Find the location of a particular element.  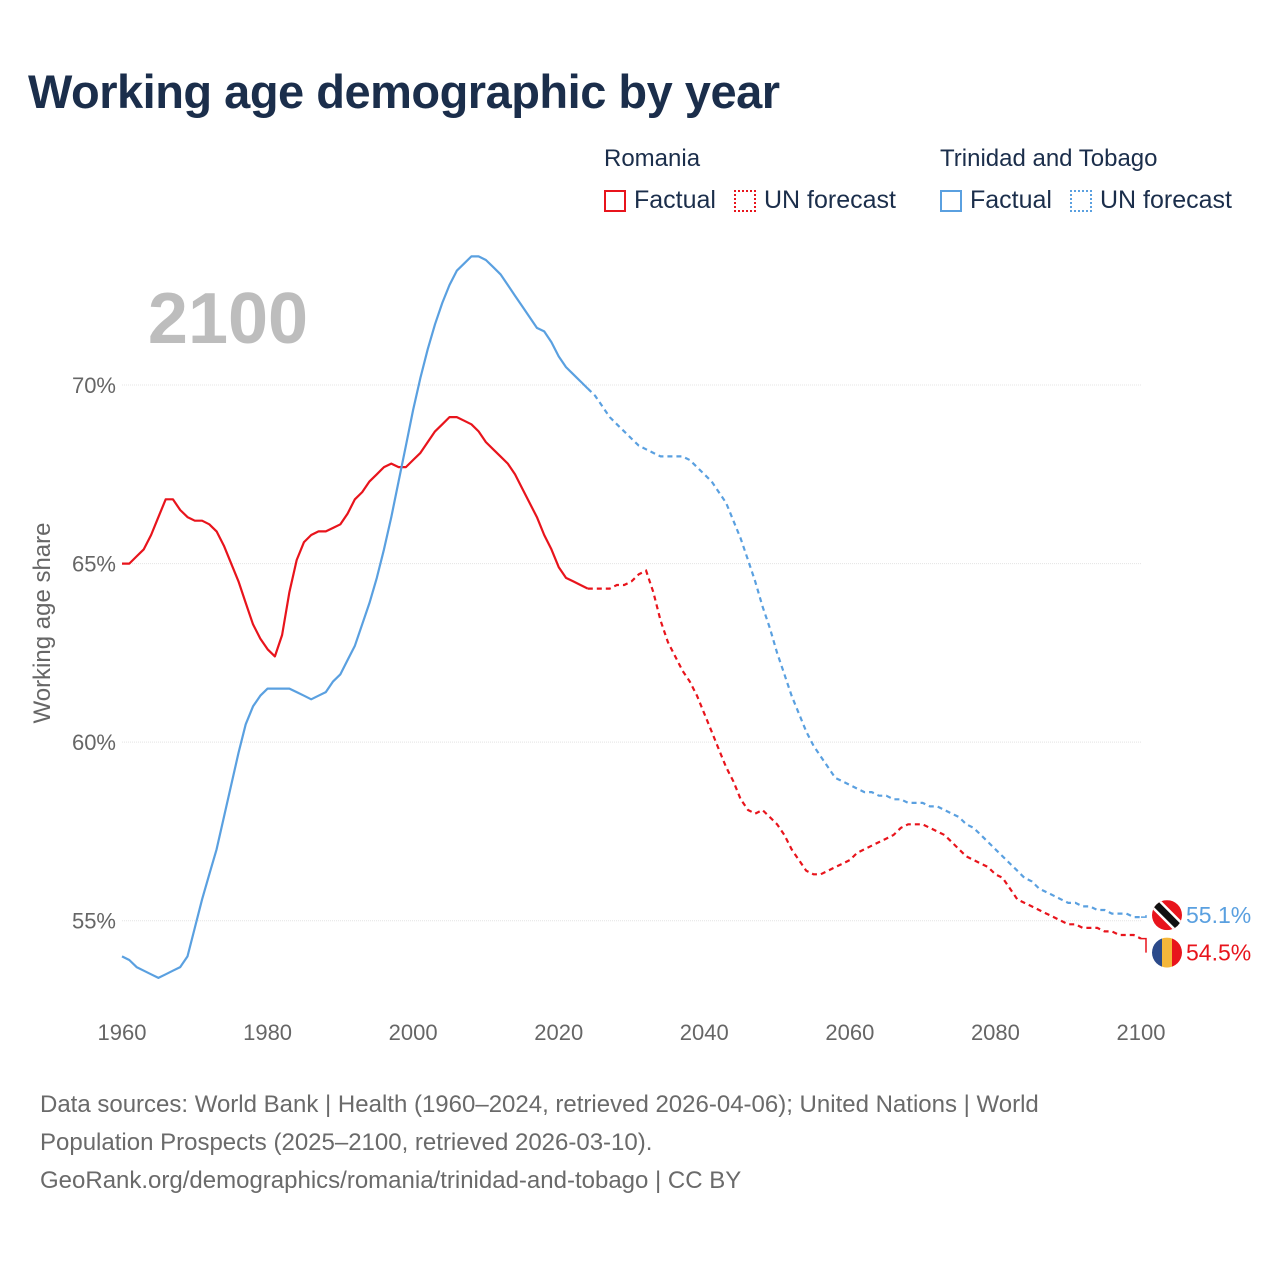

x-tick-label: 2040 is located at coordinates (704, 1032).